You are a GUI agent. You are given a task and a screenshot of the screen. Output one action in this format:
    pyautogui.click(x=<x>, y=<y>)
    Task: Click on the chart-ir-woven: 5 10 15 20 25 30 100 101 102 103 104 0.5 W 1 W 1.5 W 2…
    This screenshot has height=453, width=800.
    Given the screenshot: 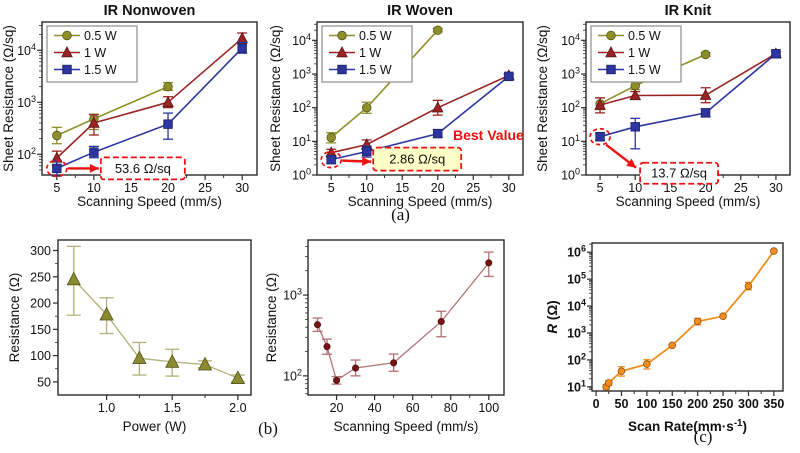 What is the action you would take?
    pyautogui.click(x=396, y=106)
    